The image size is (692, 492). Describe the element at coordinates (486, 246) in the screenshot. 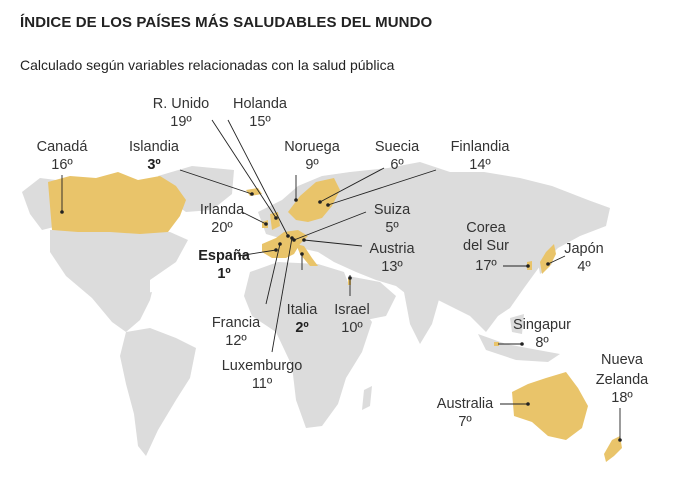

I see `label-corea-name-2: del Sur` at that location.